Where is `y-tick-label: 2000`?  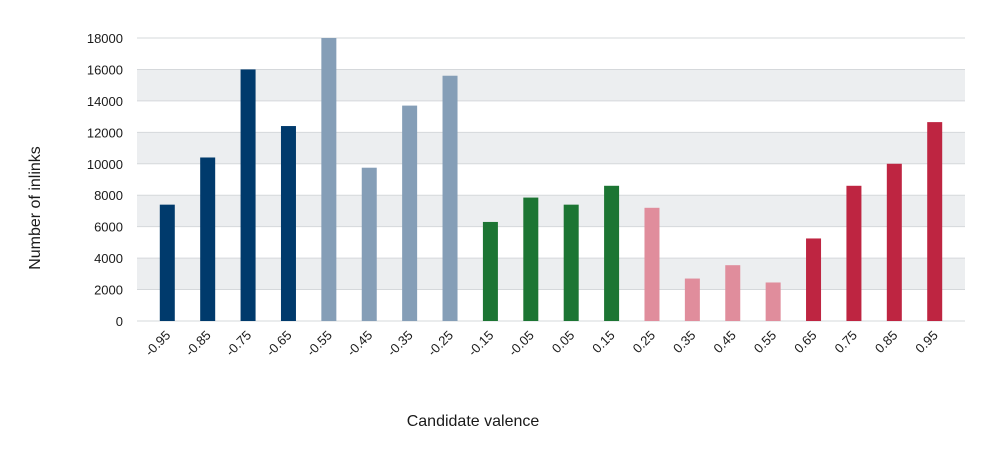 y-tick-label: 2000 is located at coordinates (108, 290).